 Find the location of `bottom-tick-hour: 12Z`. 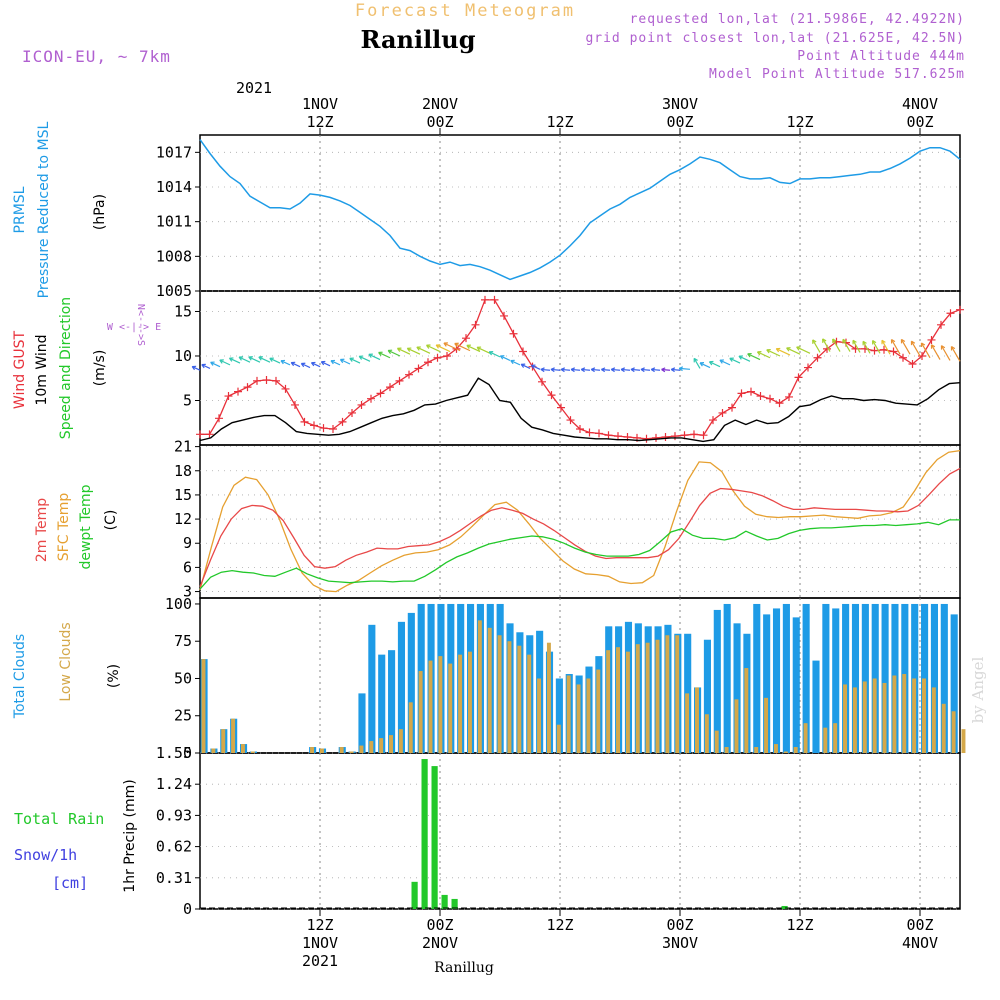

bottom-tick-hour: 12Z is located at coordinates (559, 925).